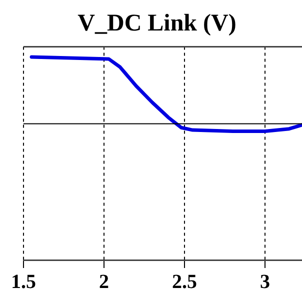 Image resolution: width=302 pixels, height=302 pixels. What do you see at coordinates (184, 282) in the screenshot?
I see `x-tick-label: 2.5` at bounding box center [184, 282].